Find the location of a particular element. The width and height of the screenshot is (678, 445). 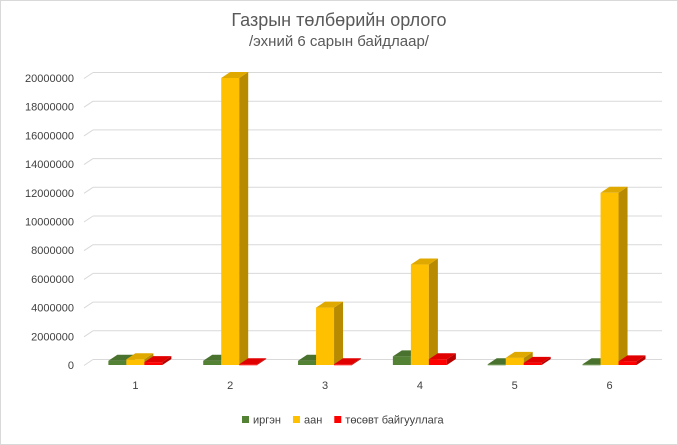

bar-төсөвт-байгууллага-6 is located at coordinates (632, 360).